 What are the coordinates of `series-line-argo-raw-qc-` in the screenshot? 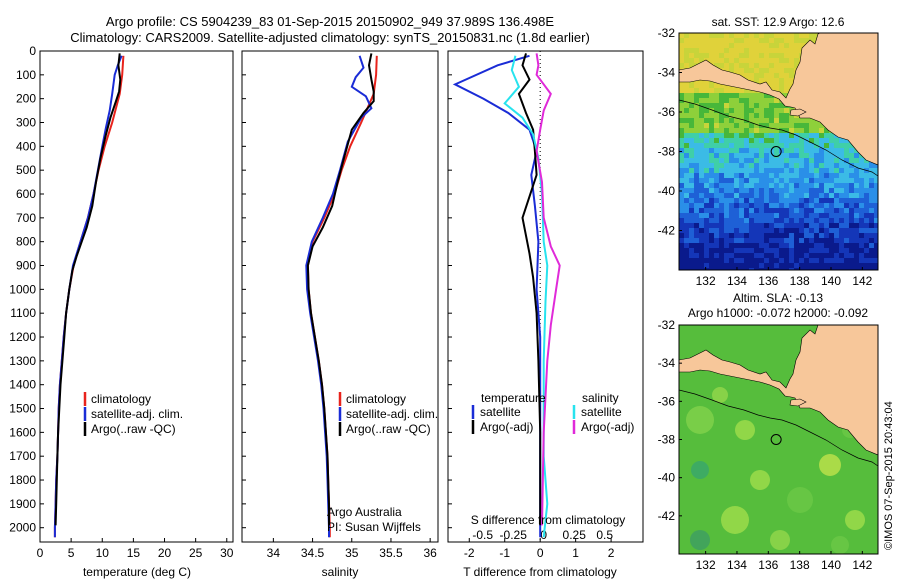 It's located at (88, 289).